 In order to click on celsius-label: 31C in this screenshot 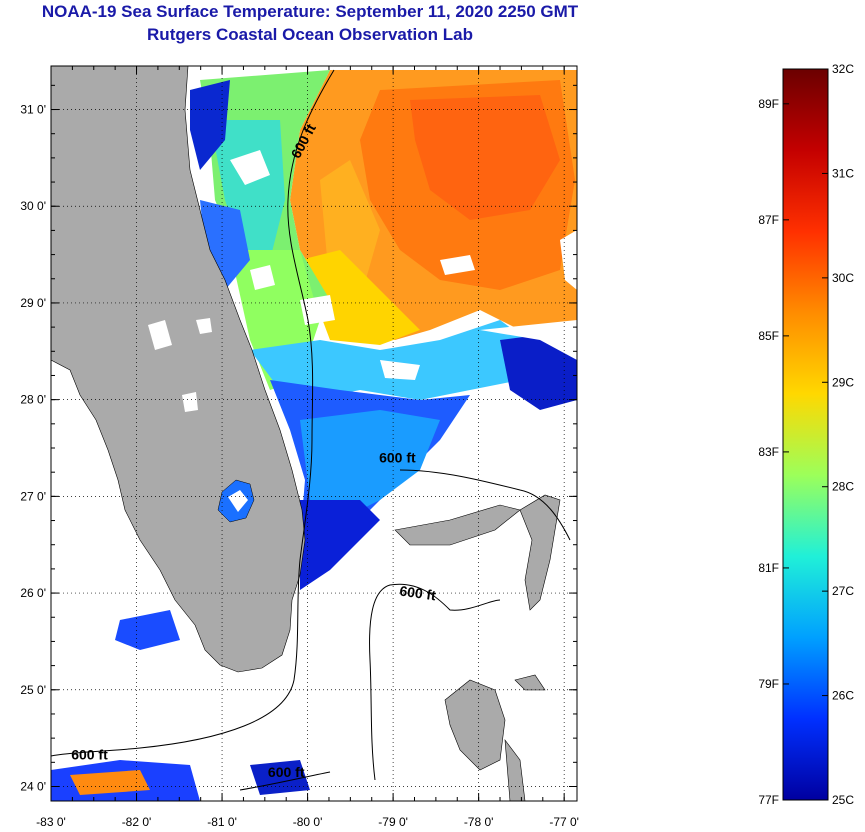, I will do `click(843, 173)`.